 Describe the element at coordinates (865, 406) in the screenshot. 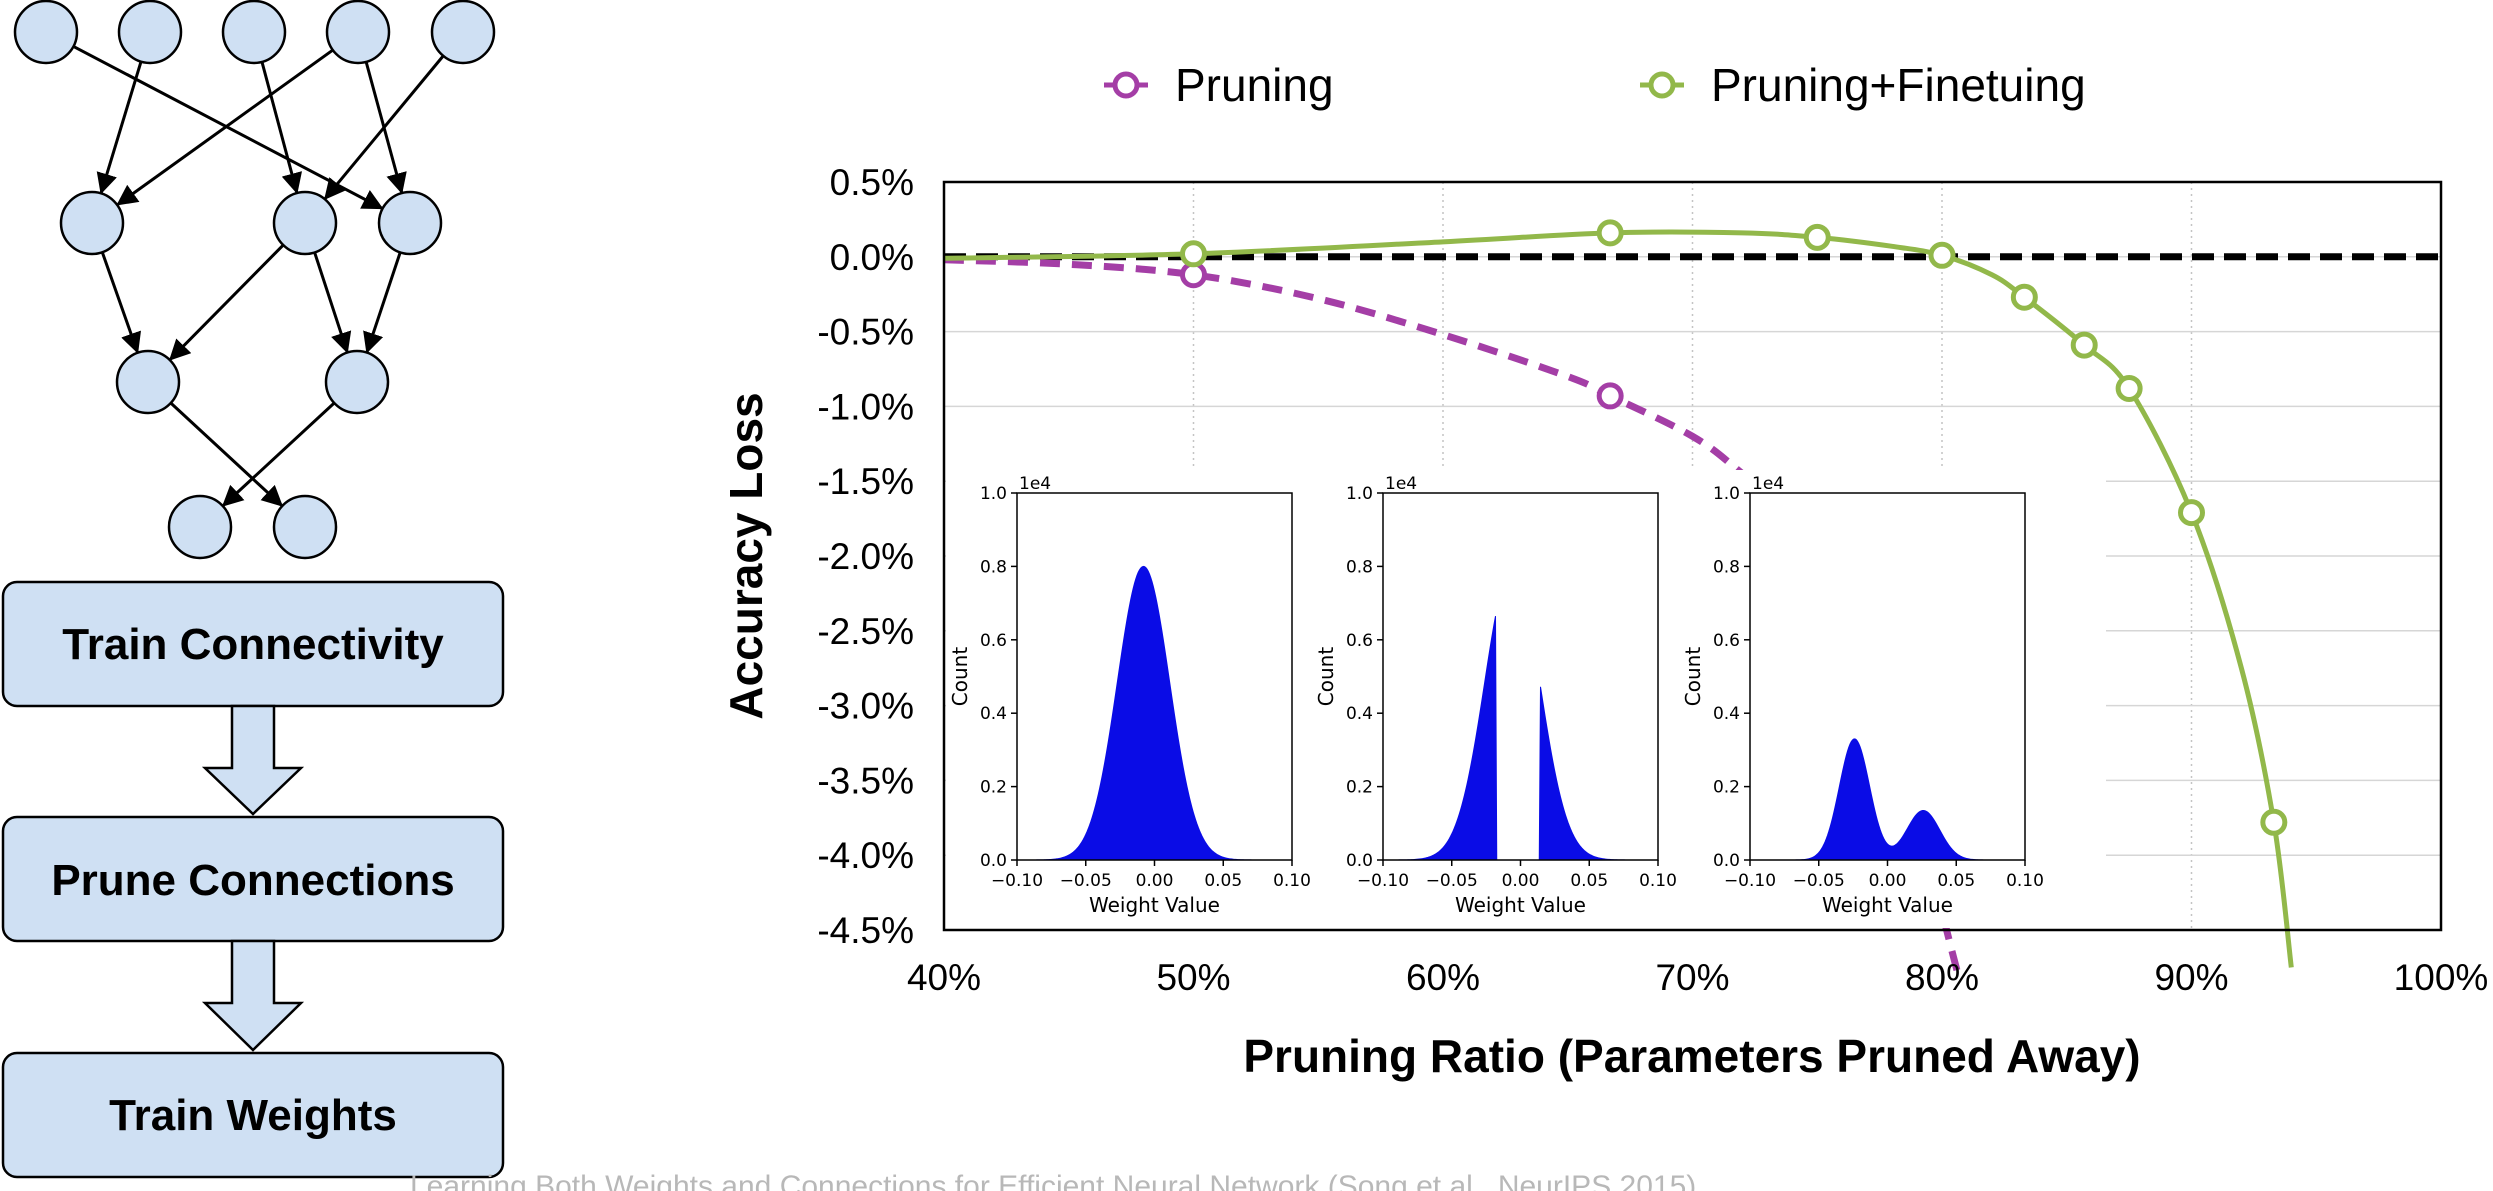

I see `y-tick-label: -1.0%` at that location.